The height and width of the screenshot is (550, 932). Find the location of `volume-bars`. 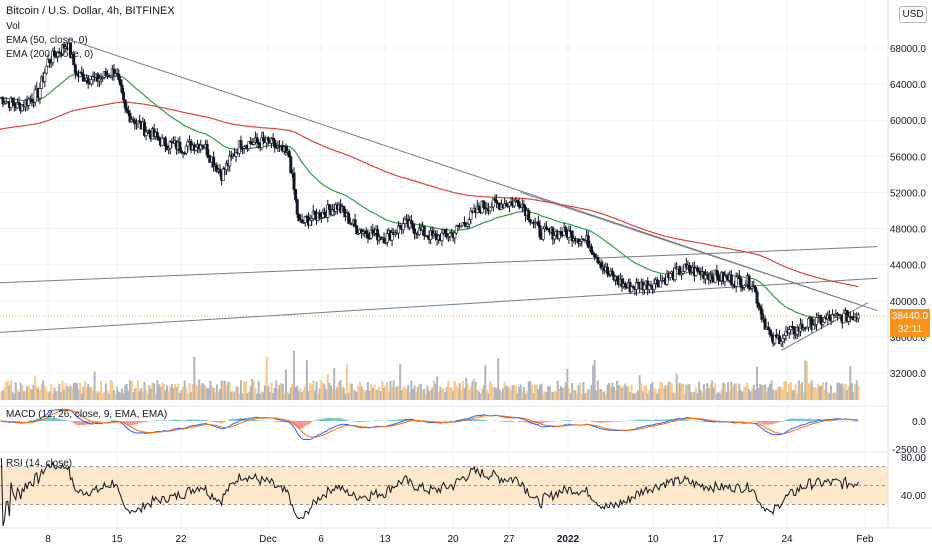

volume-bars is located at coordinates (430, 375).